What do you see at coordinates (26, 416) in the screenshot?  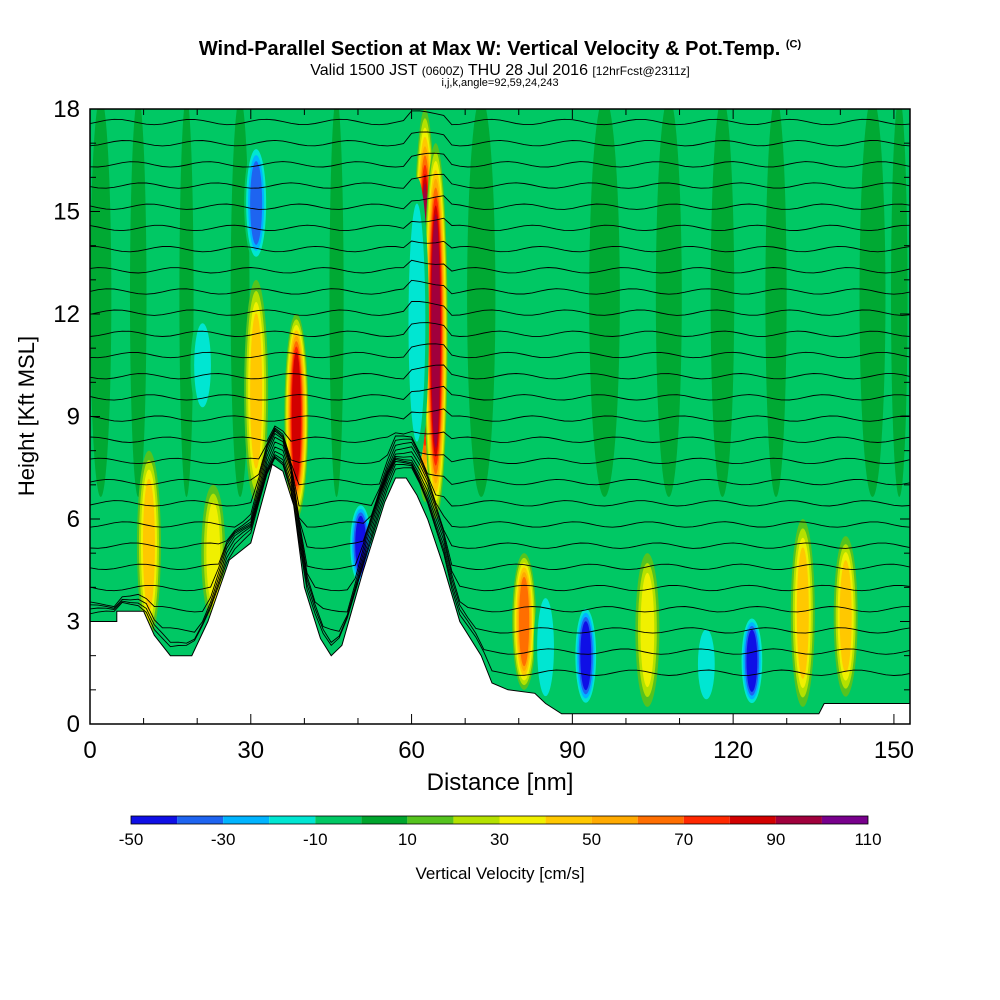 I see `y-axis-label: Height [Kft MSL]` at bounding box center [26, 416].